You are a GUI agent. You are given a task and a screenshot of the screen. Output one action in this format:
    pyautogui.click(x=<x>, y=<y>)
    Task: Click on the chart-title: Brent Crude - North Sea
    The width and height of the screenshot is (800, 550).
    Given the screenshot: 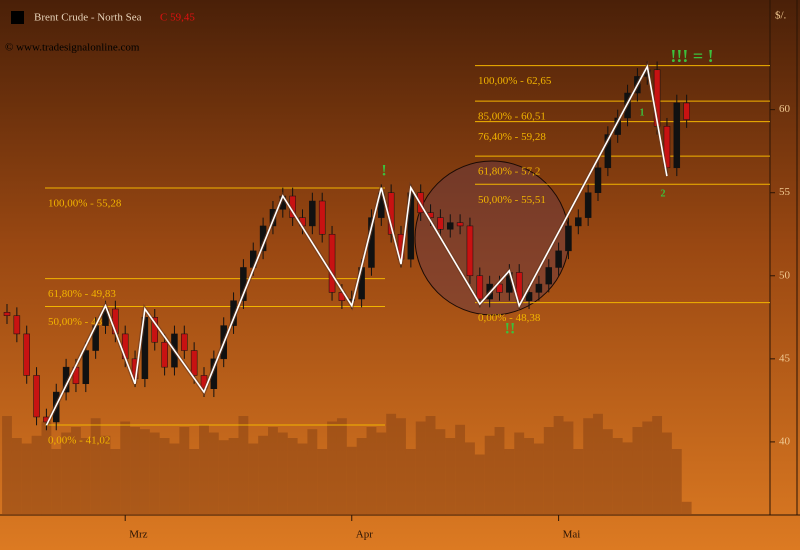 What is the action you would take?
    pyautogui.click(x=88, y=18)
    